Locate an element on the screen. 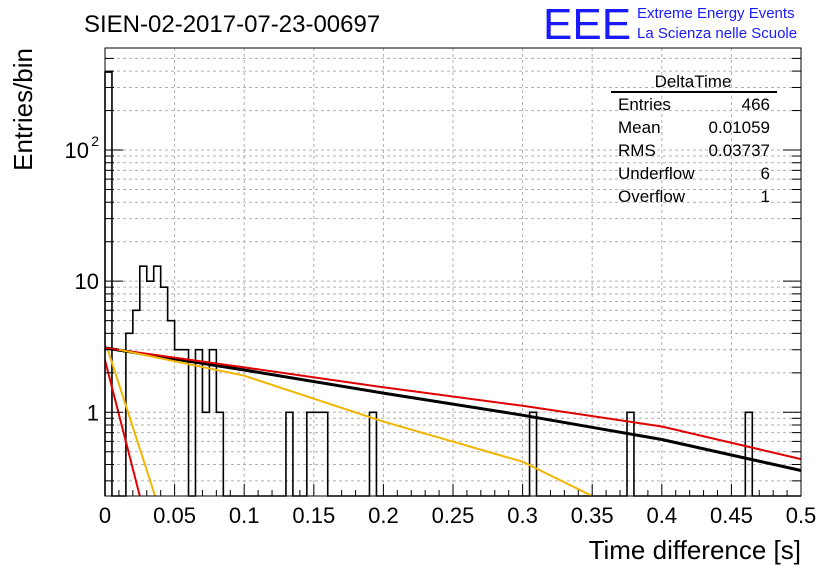 The width and height of the screenshot is (836, 572). x-tick-label: 0.25 is located at coordinates (453, 515).